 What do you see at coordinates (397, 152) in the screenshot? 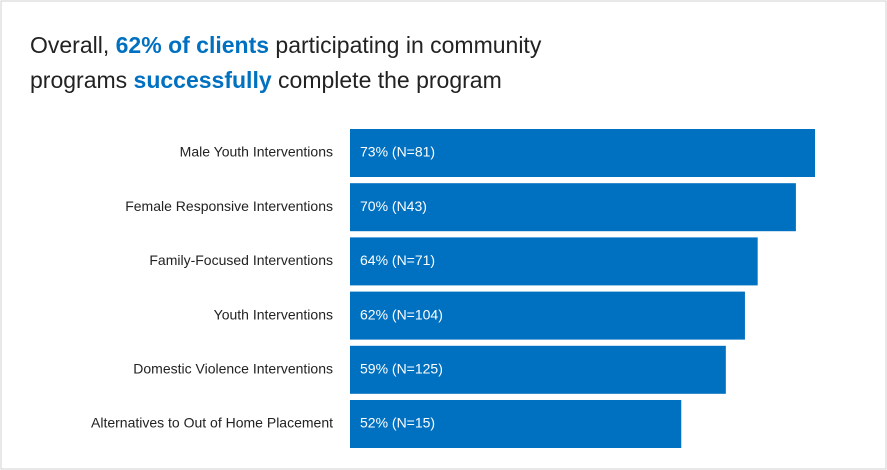
I see `value-label: 73% (N=81)` at bounding box center [397, 152].